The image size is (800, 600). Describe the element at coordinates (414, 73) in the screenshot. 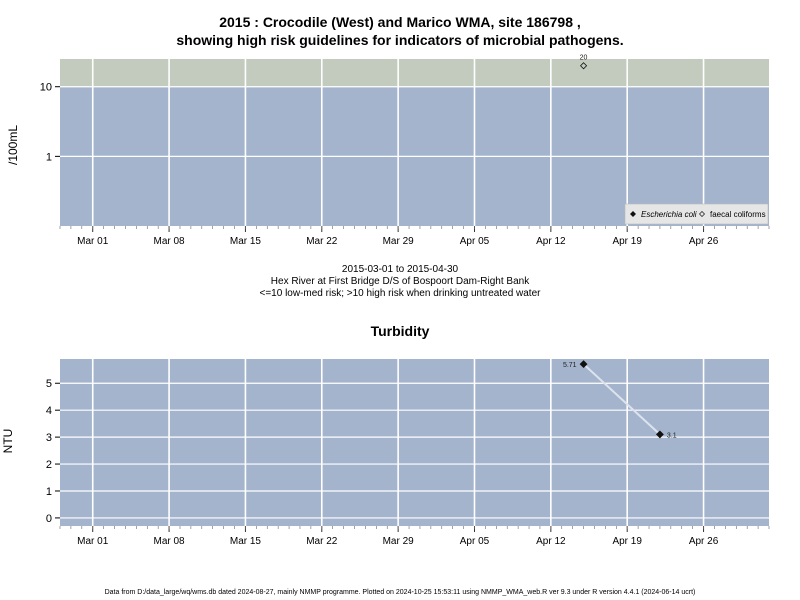

I see `high-risk-band` at that location.